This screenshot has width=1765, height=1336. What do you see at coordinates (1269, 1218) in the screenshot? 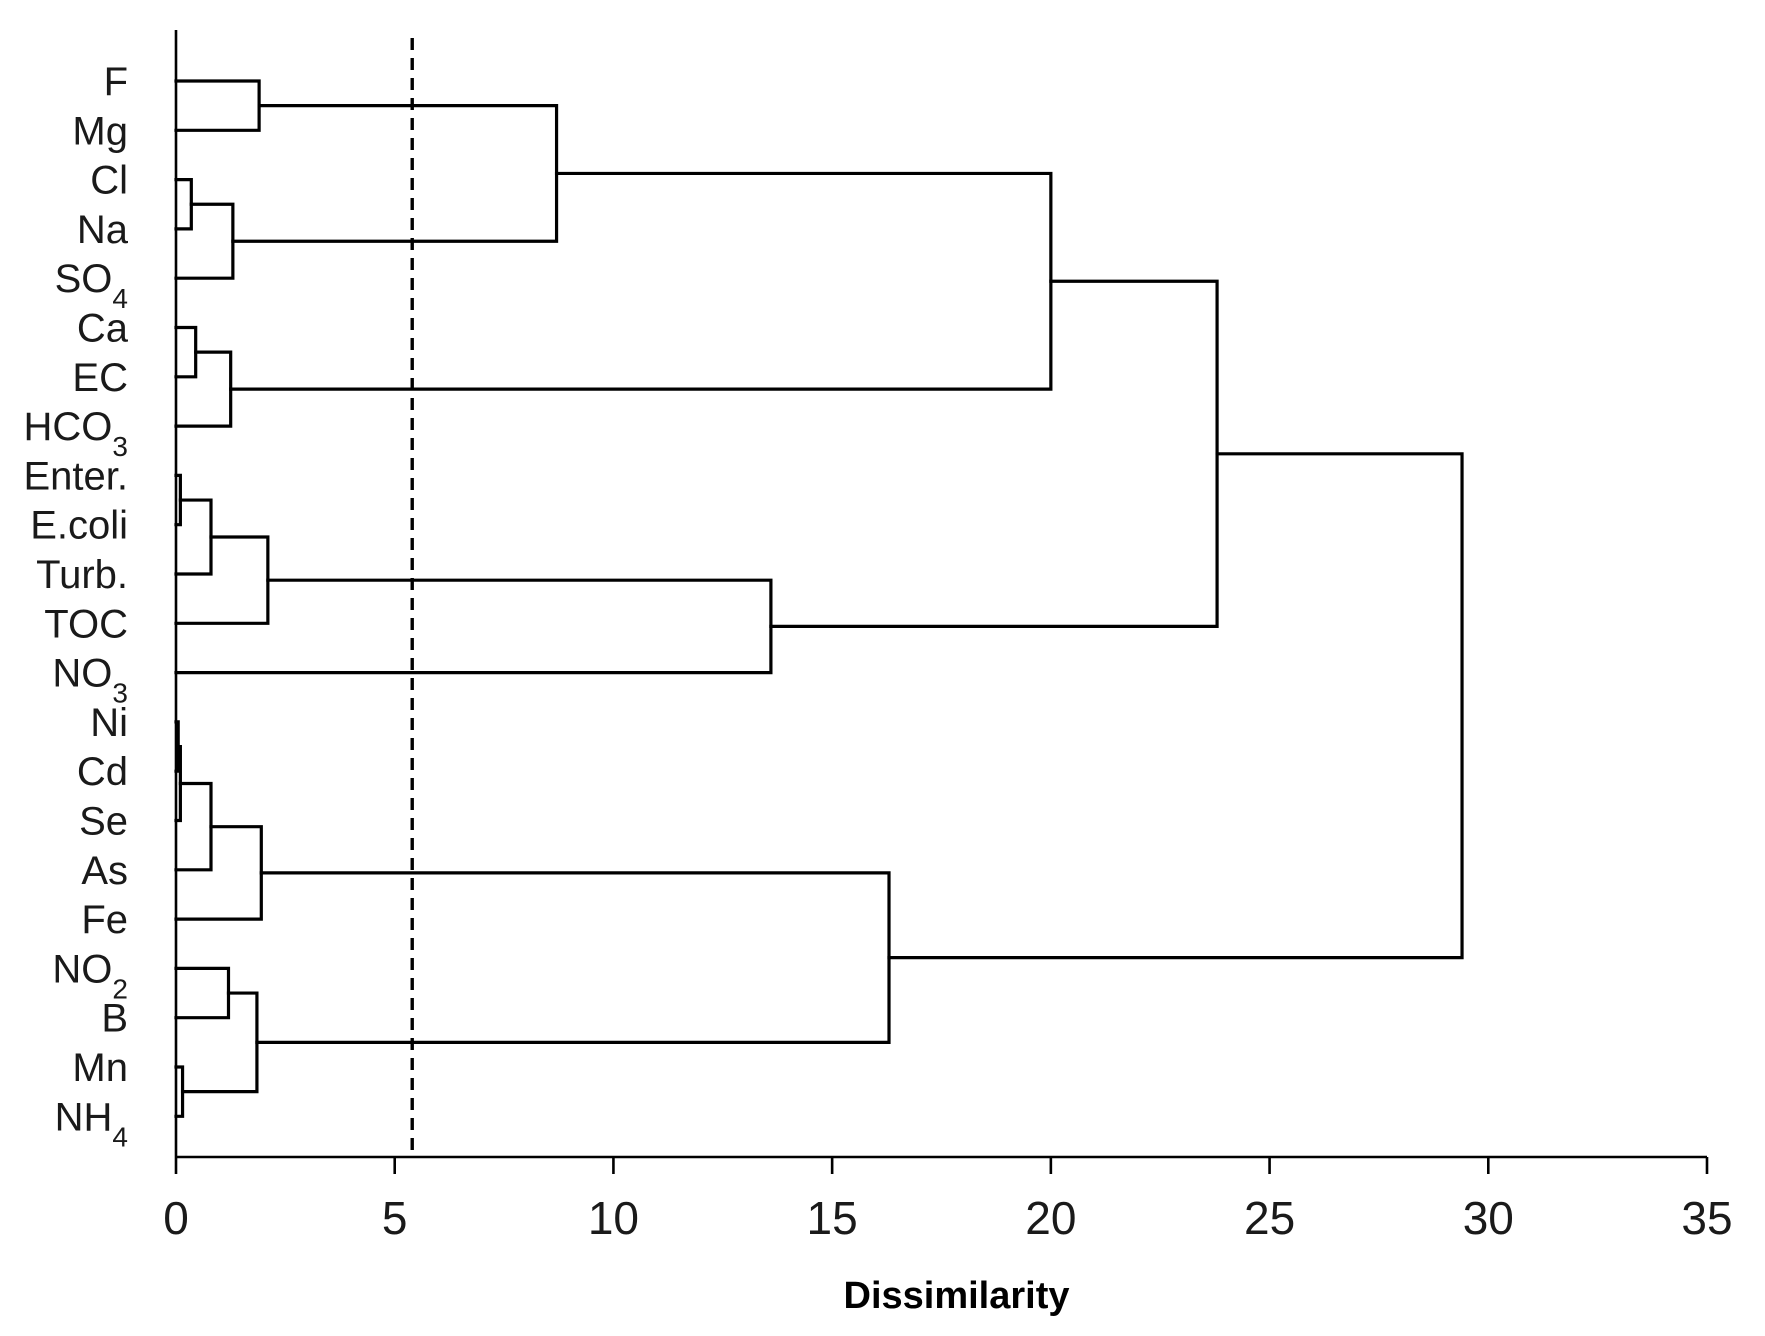
I see `x-tick-label: 25` at bounding box center [1269, 1218].